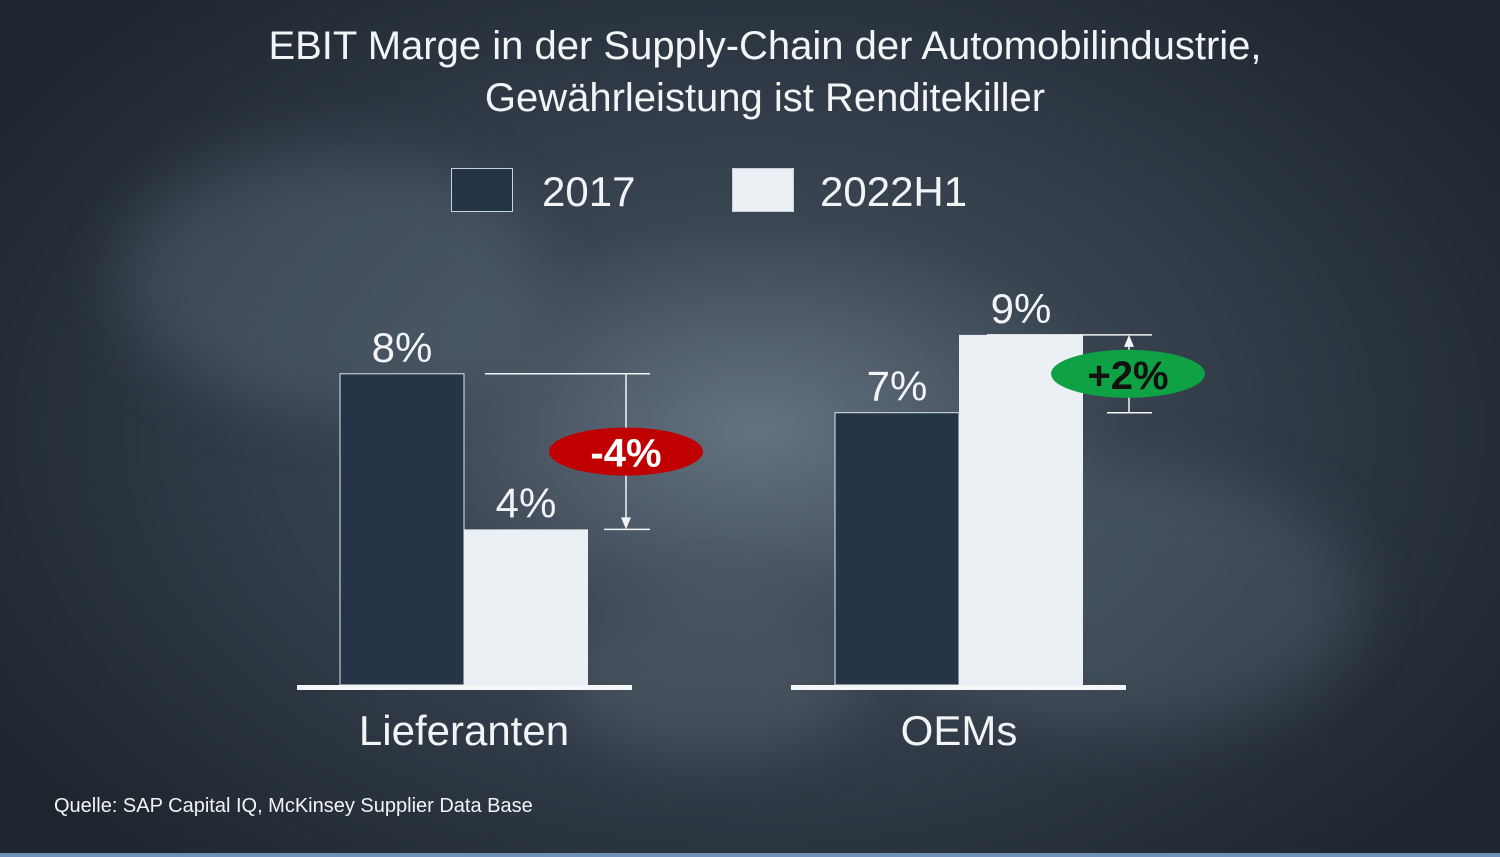  I want to click on legend-swatch-2017, so click(482, 190).